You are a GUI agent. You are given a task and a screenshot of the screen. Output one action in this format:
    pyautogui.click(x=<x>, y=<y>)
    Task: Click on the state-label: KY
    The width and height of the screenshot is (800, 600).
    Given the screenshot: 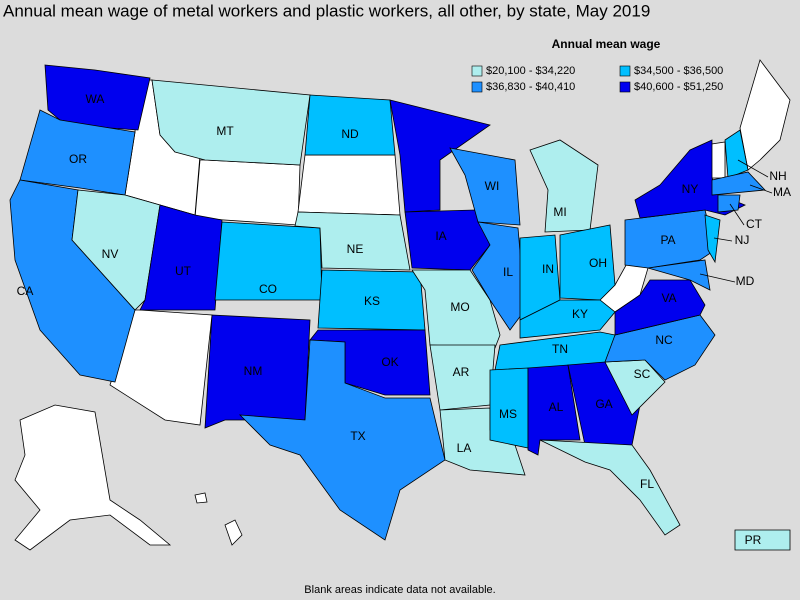 What is the action you would take?
    pyautogui.click(x=580, y=314)
    